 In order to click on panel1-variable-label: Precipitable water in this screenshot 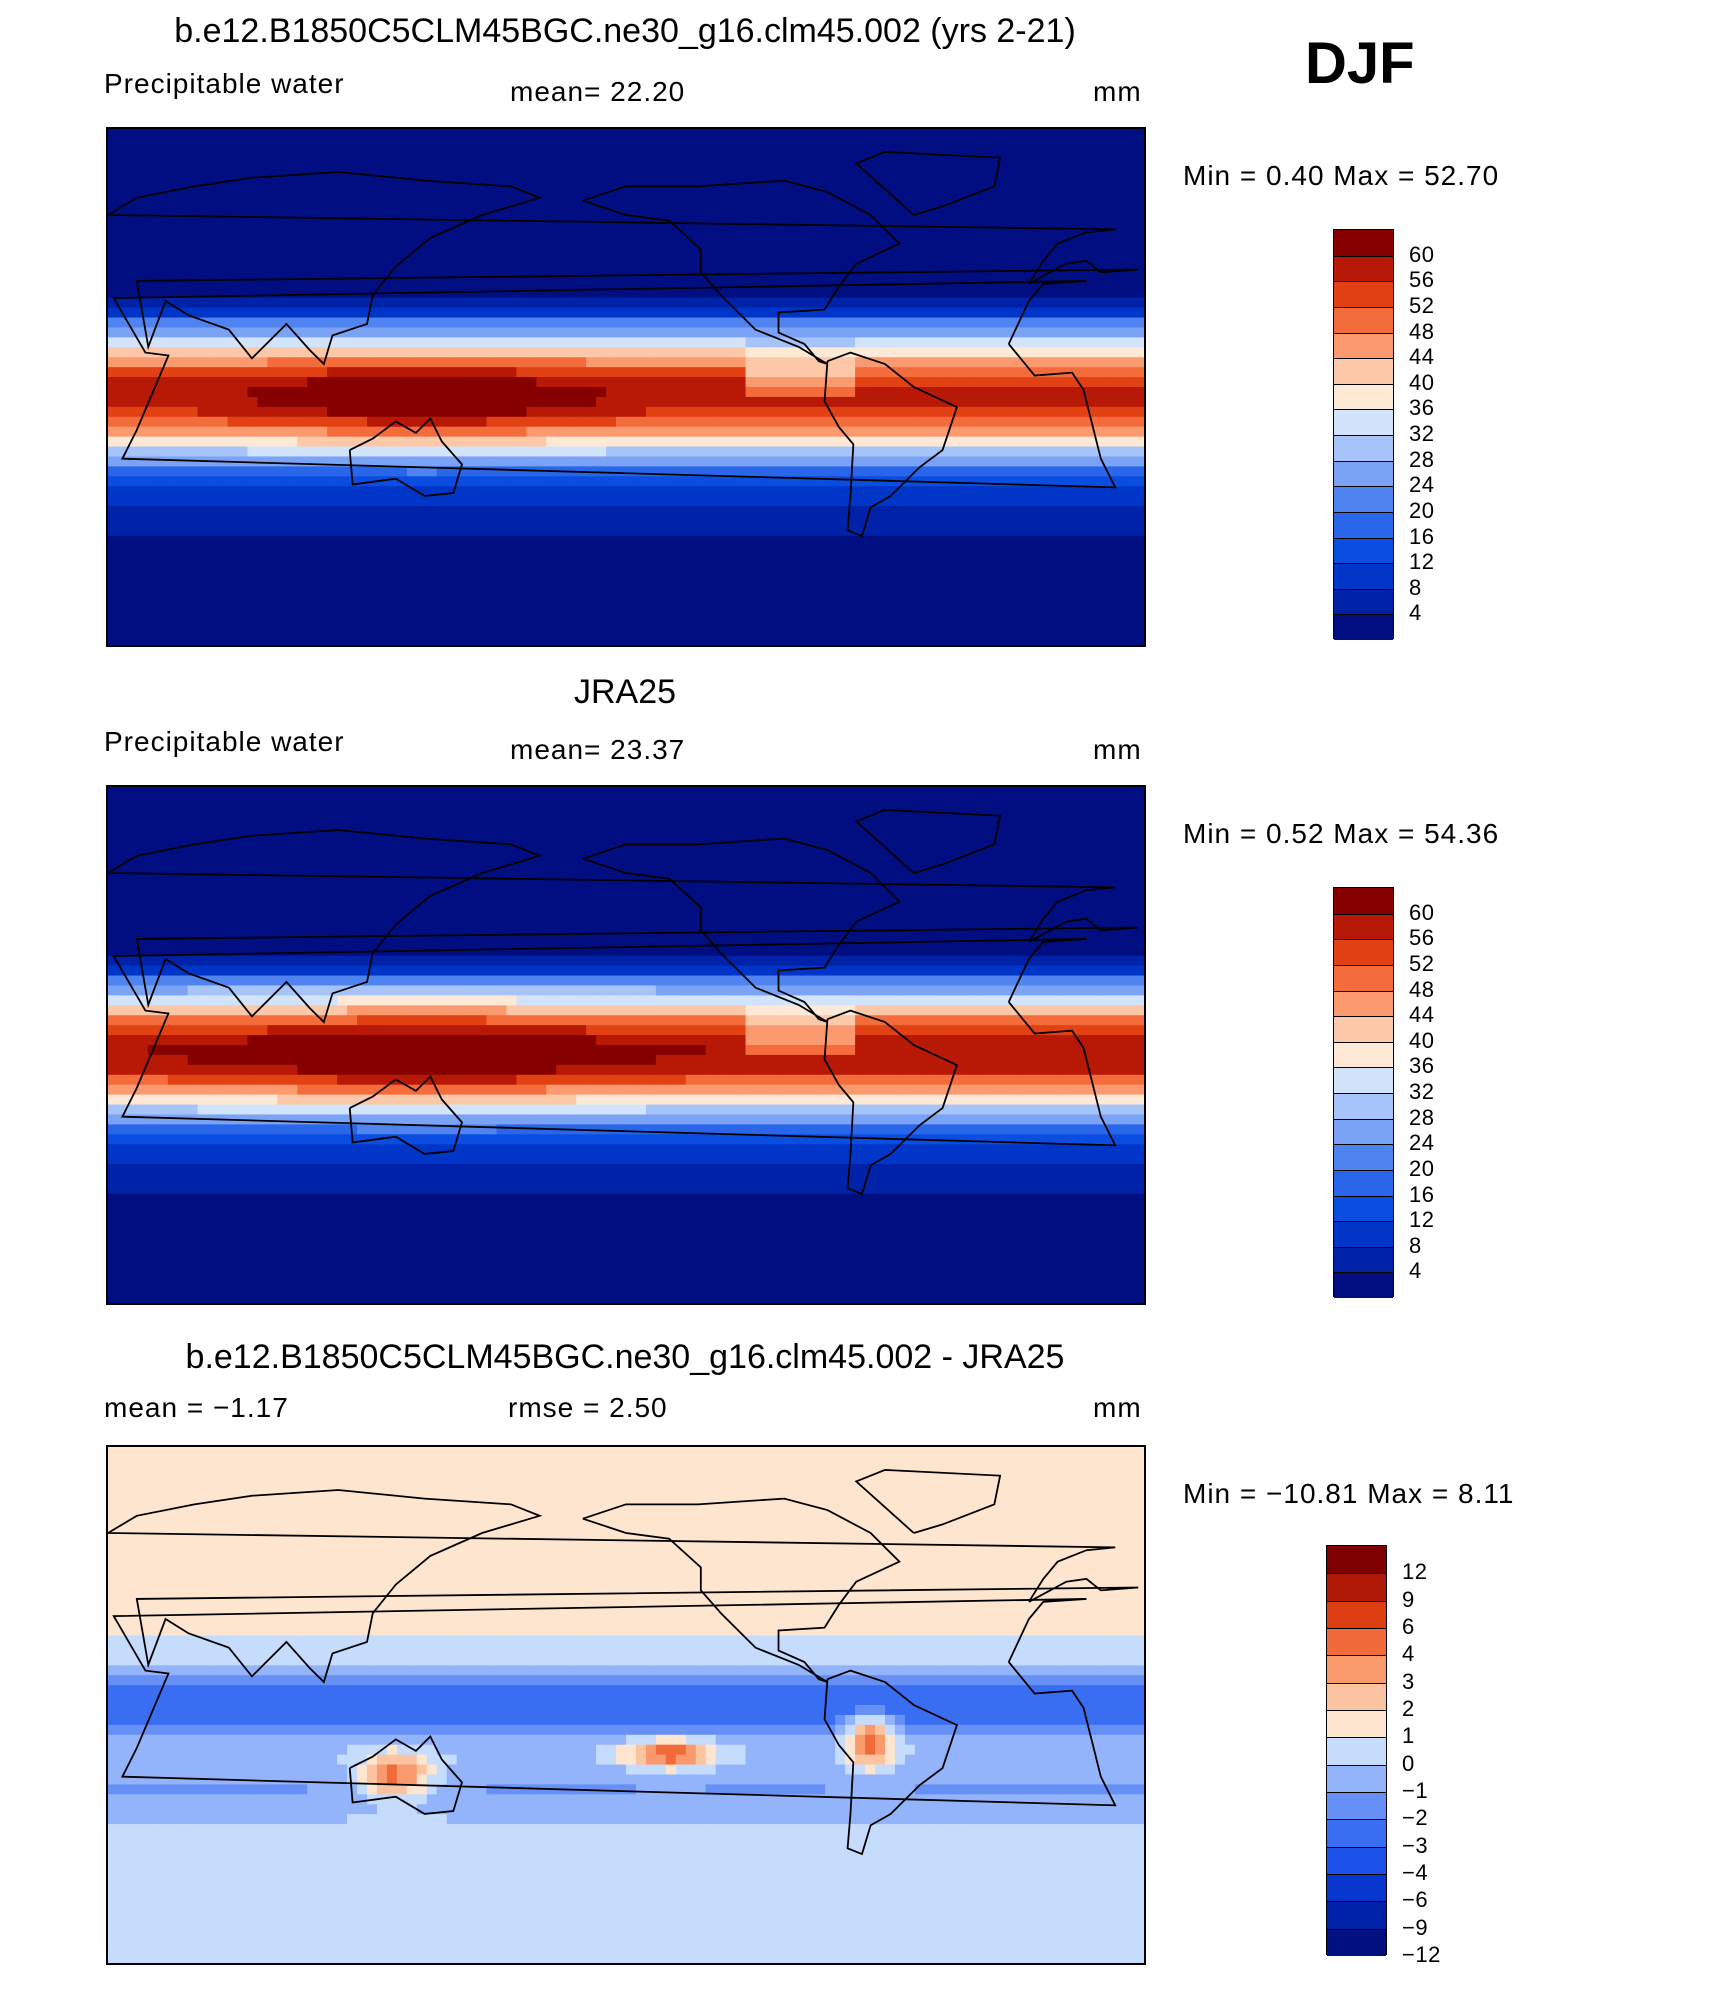, I will do `click(224, 83)`.